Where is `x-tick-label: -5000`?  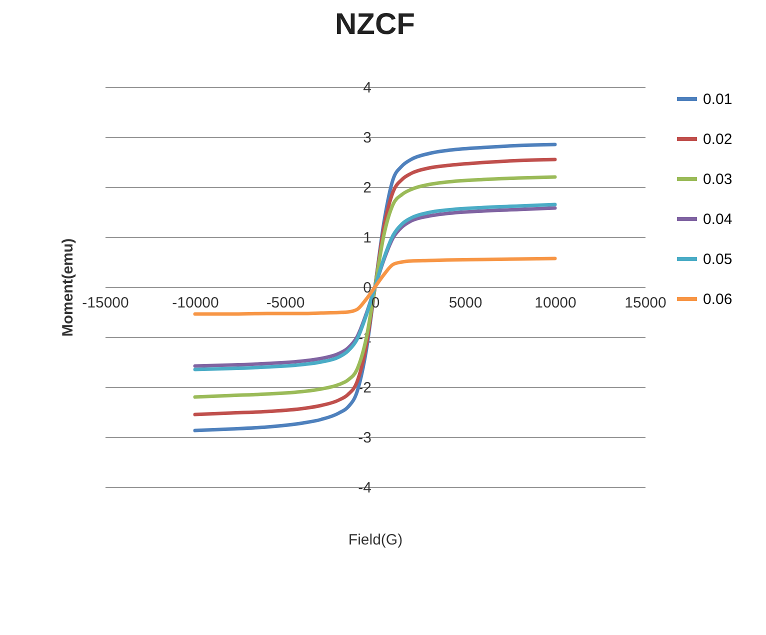
x-tick-label: -5000 is located at coordinates (285, 303).